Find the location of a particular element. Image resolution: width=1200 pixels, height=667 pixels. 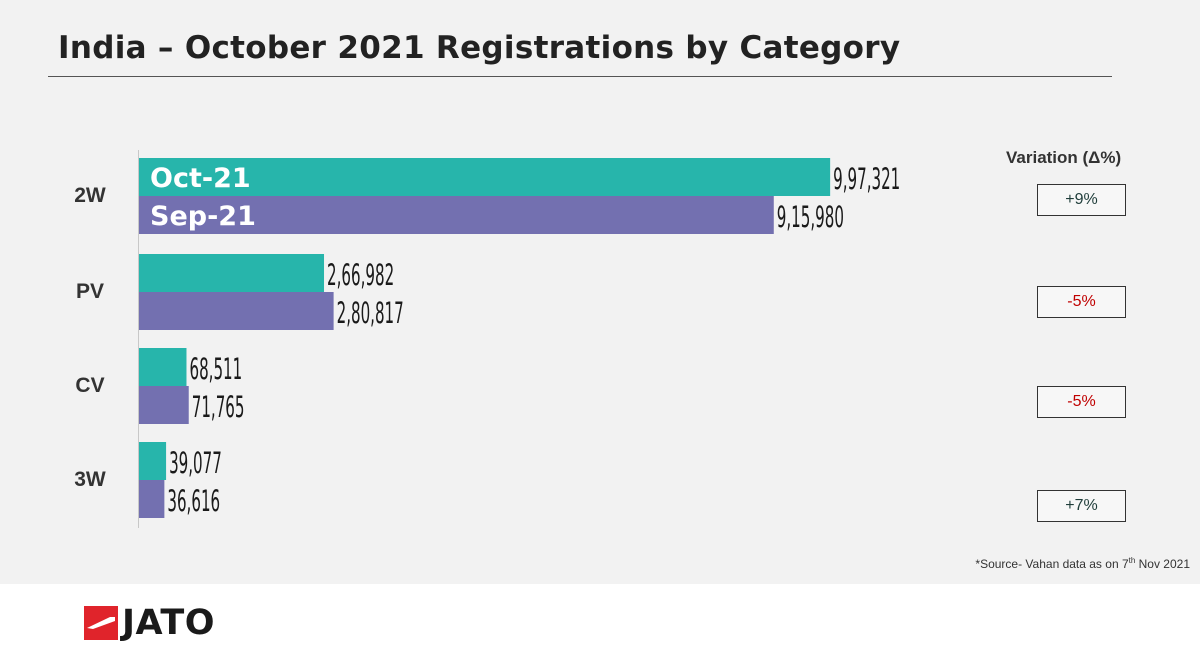

jato-logo-text: JATO is located at coordinates (169, 623).